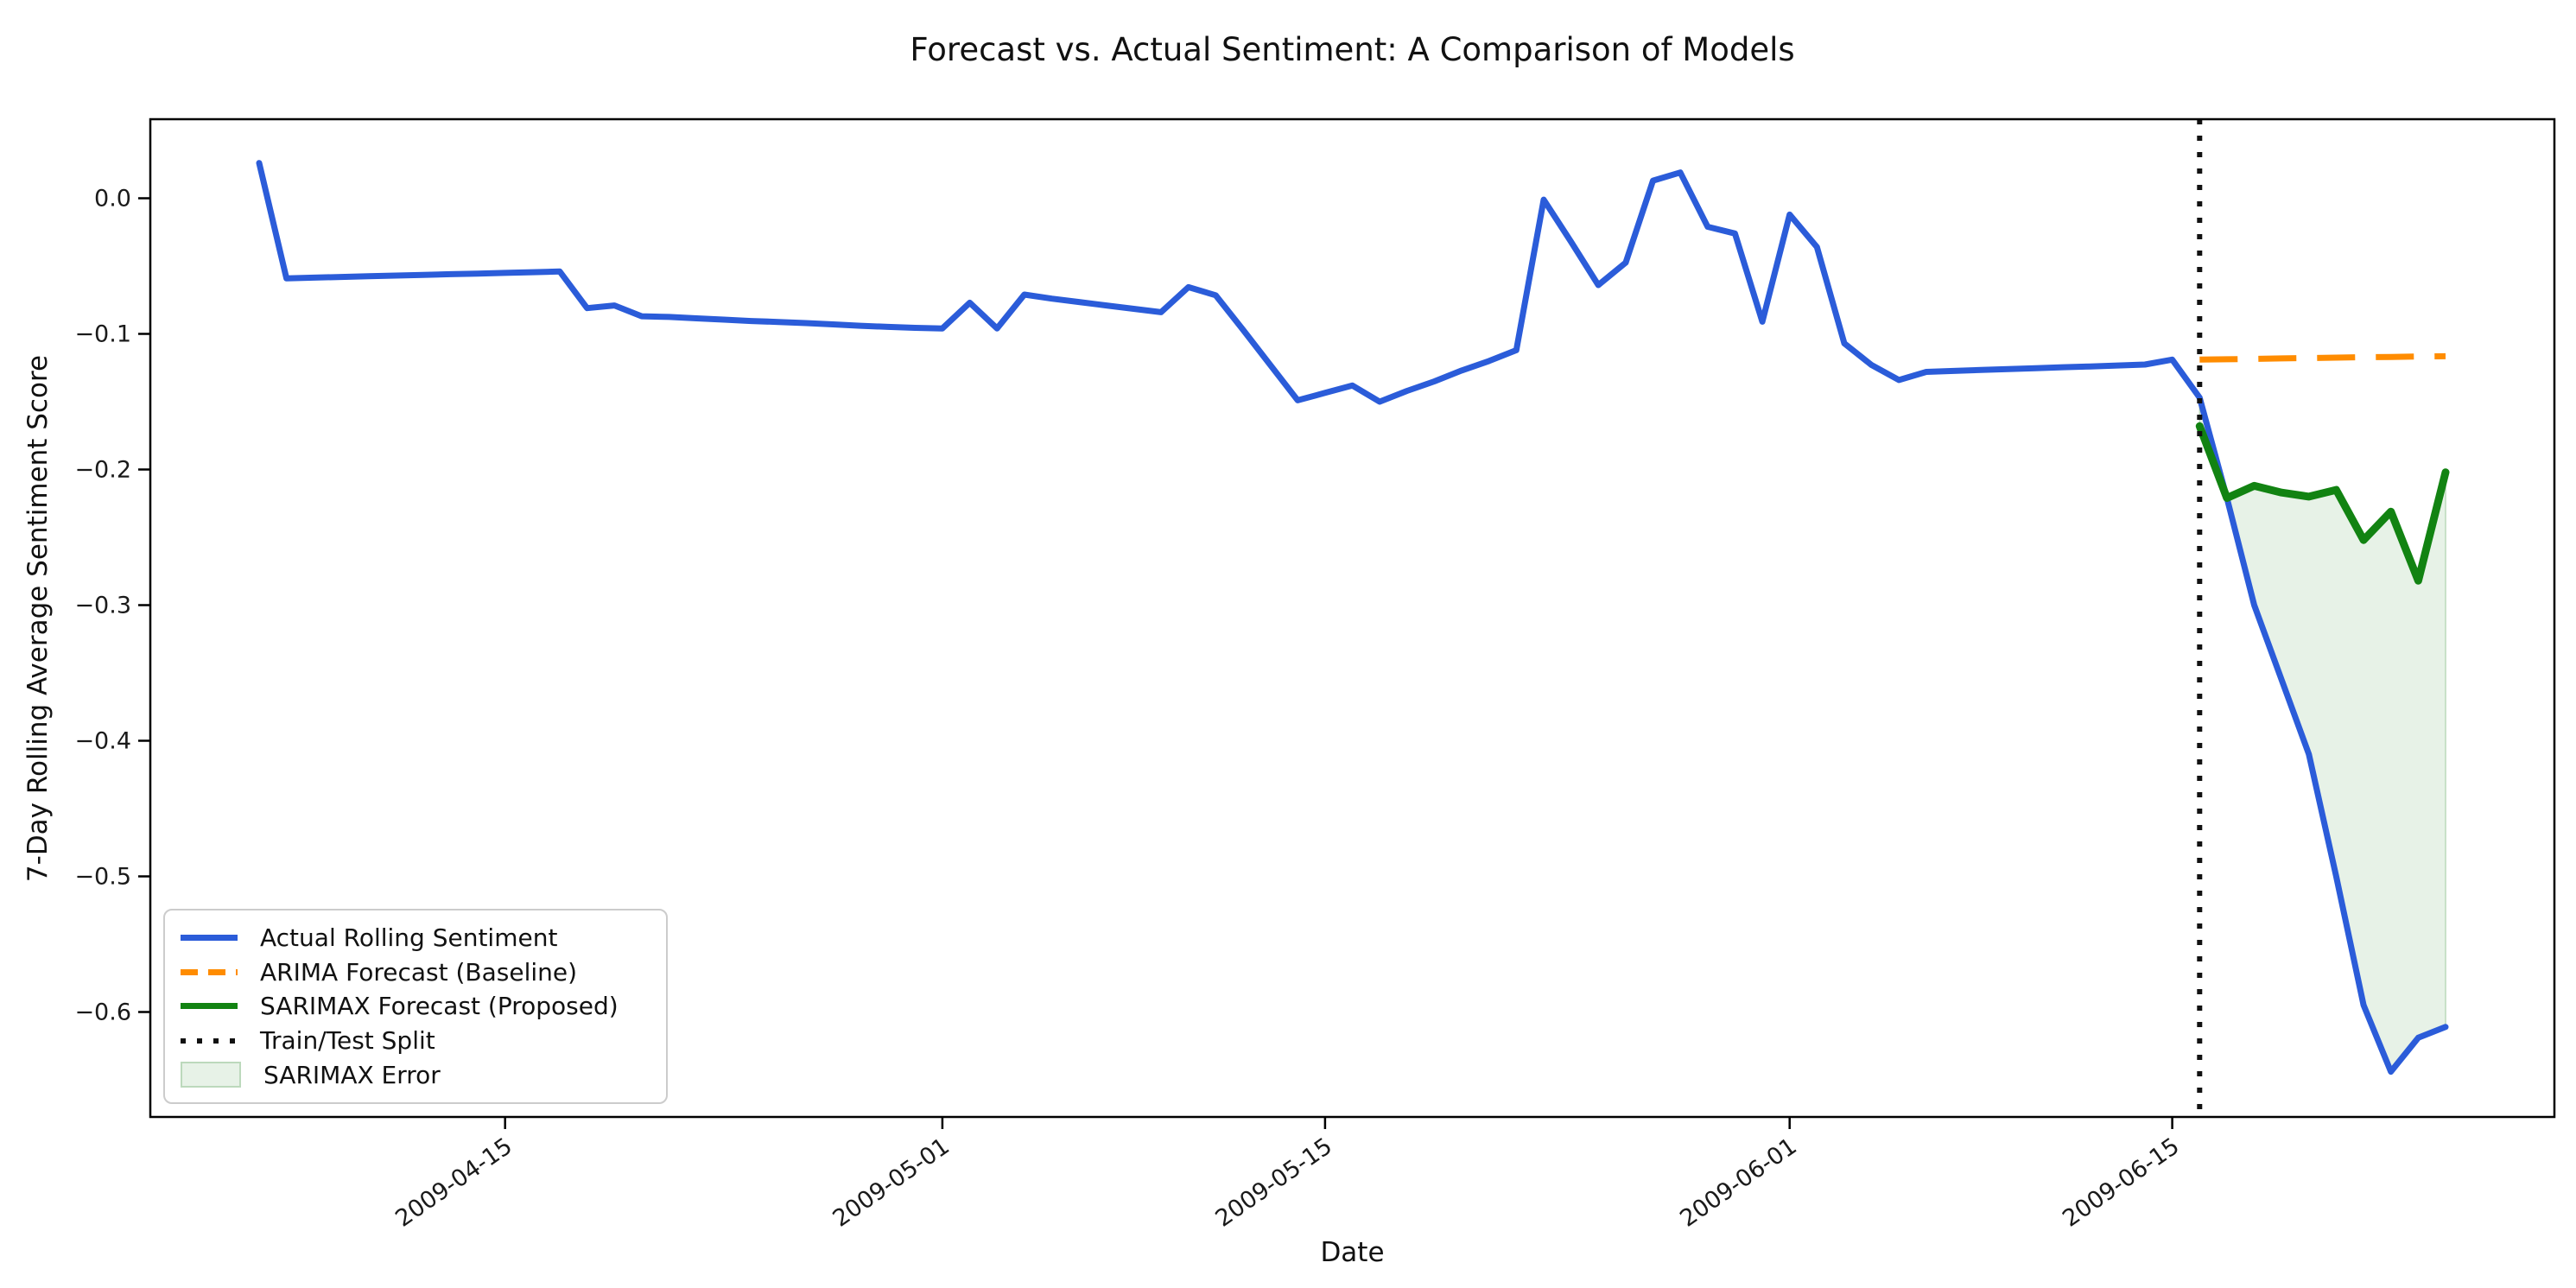 The height and width of the screenshot is (1288, 2576). I want to click on sarimax-forecast-line, so click(2322, 503).